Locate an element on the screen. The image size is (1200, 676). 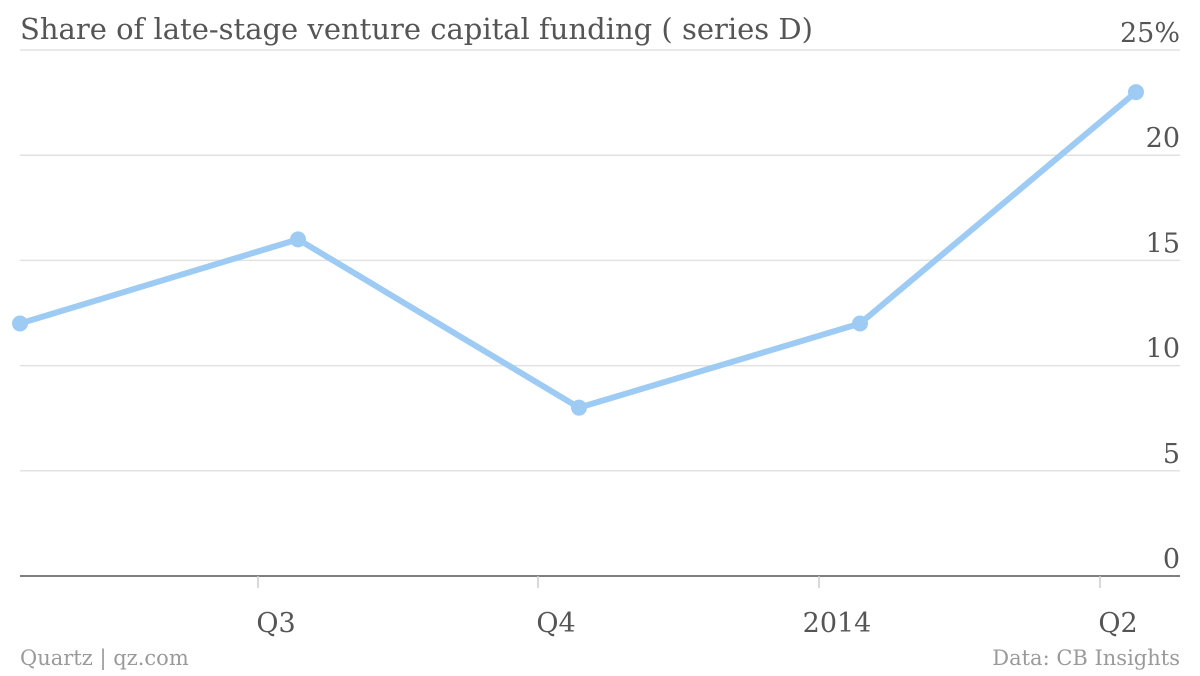
x-axis-tick-labels: Q3 Q4 2014 Q2 is located at coordinates (696, 623).